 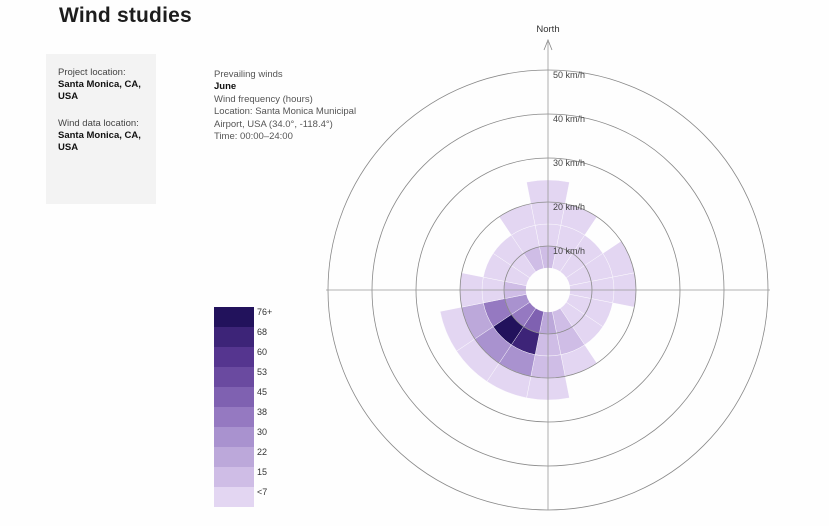 I want to click on legend-label: 68, so click(x=262, y=332).